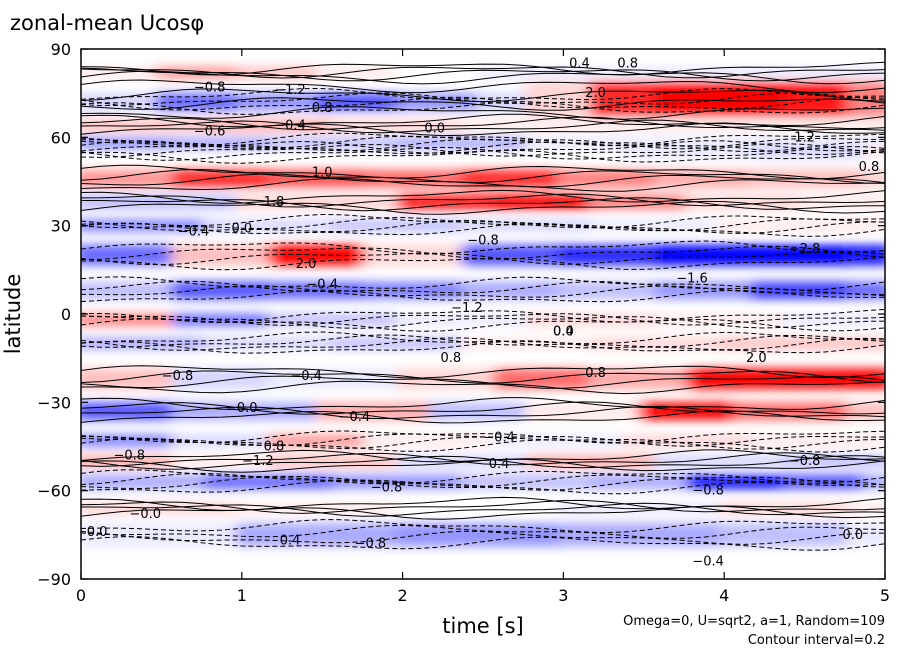  I want to click on y-axis-label: latitude, so click(13, 314).